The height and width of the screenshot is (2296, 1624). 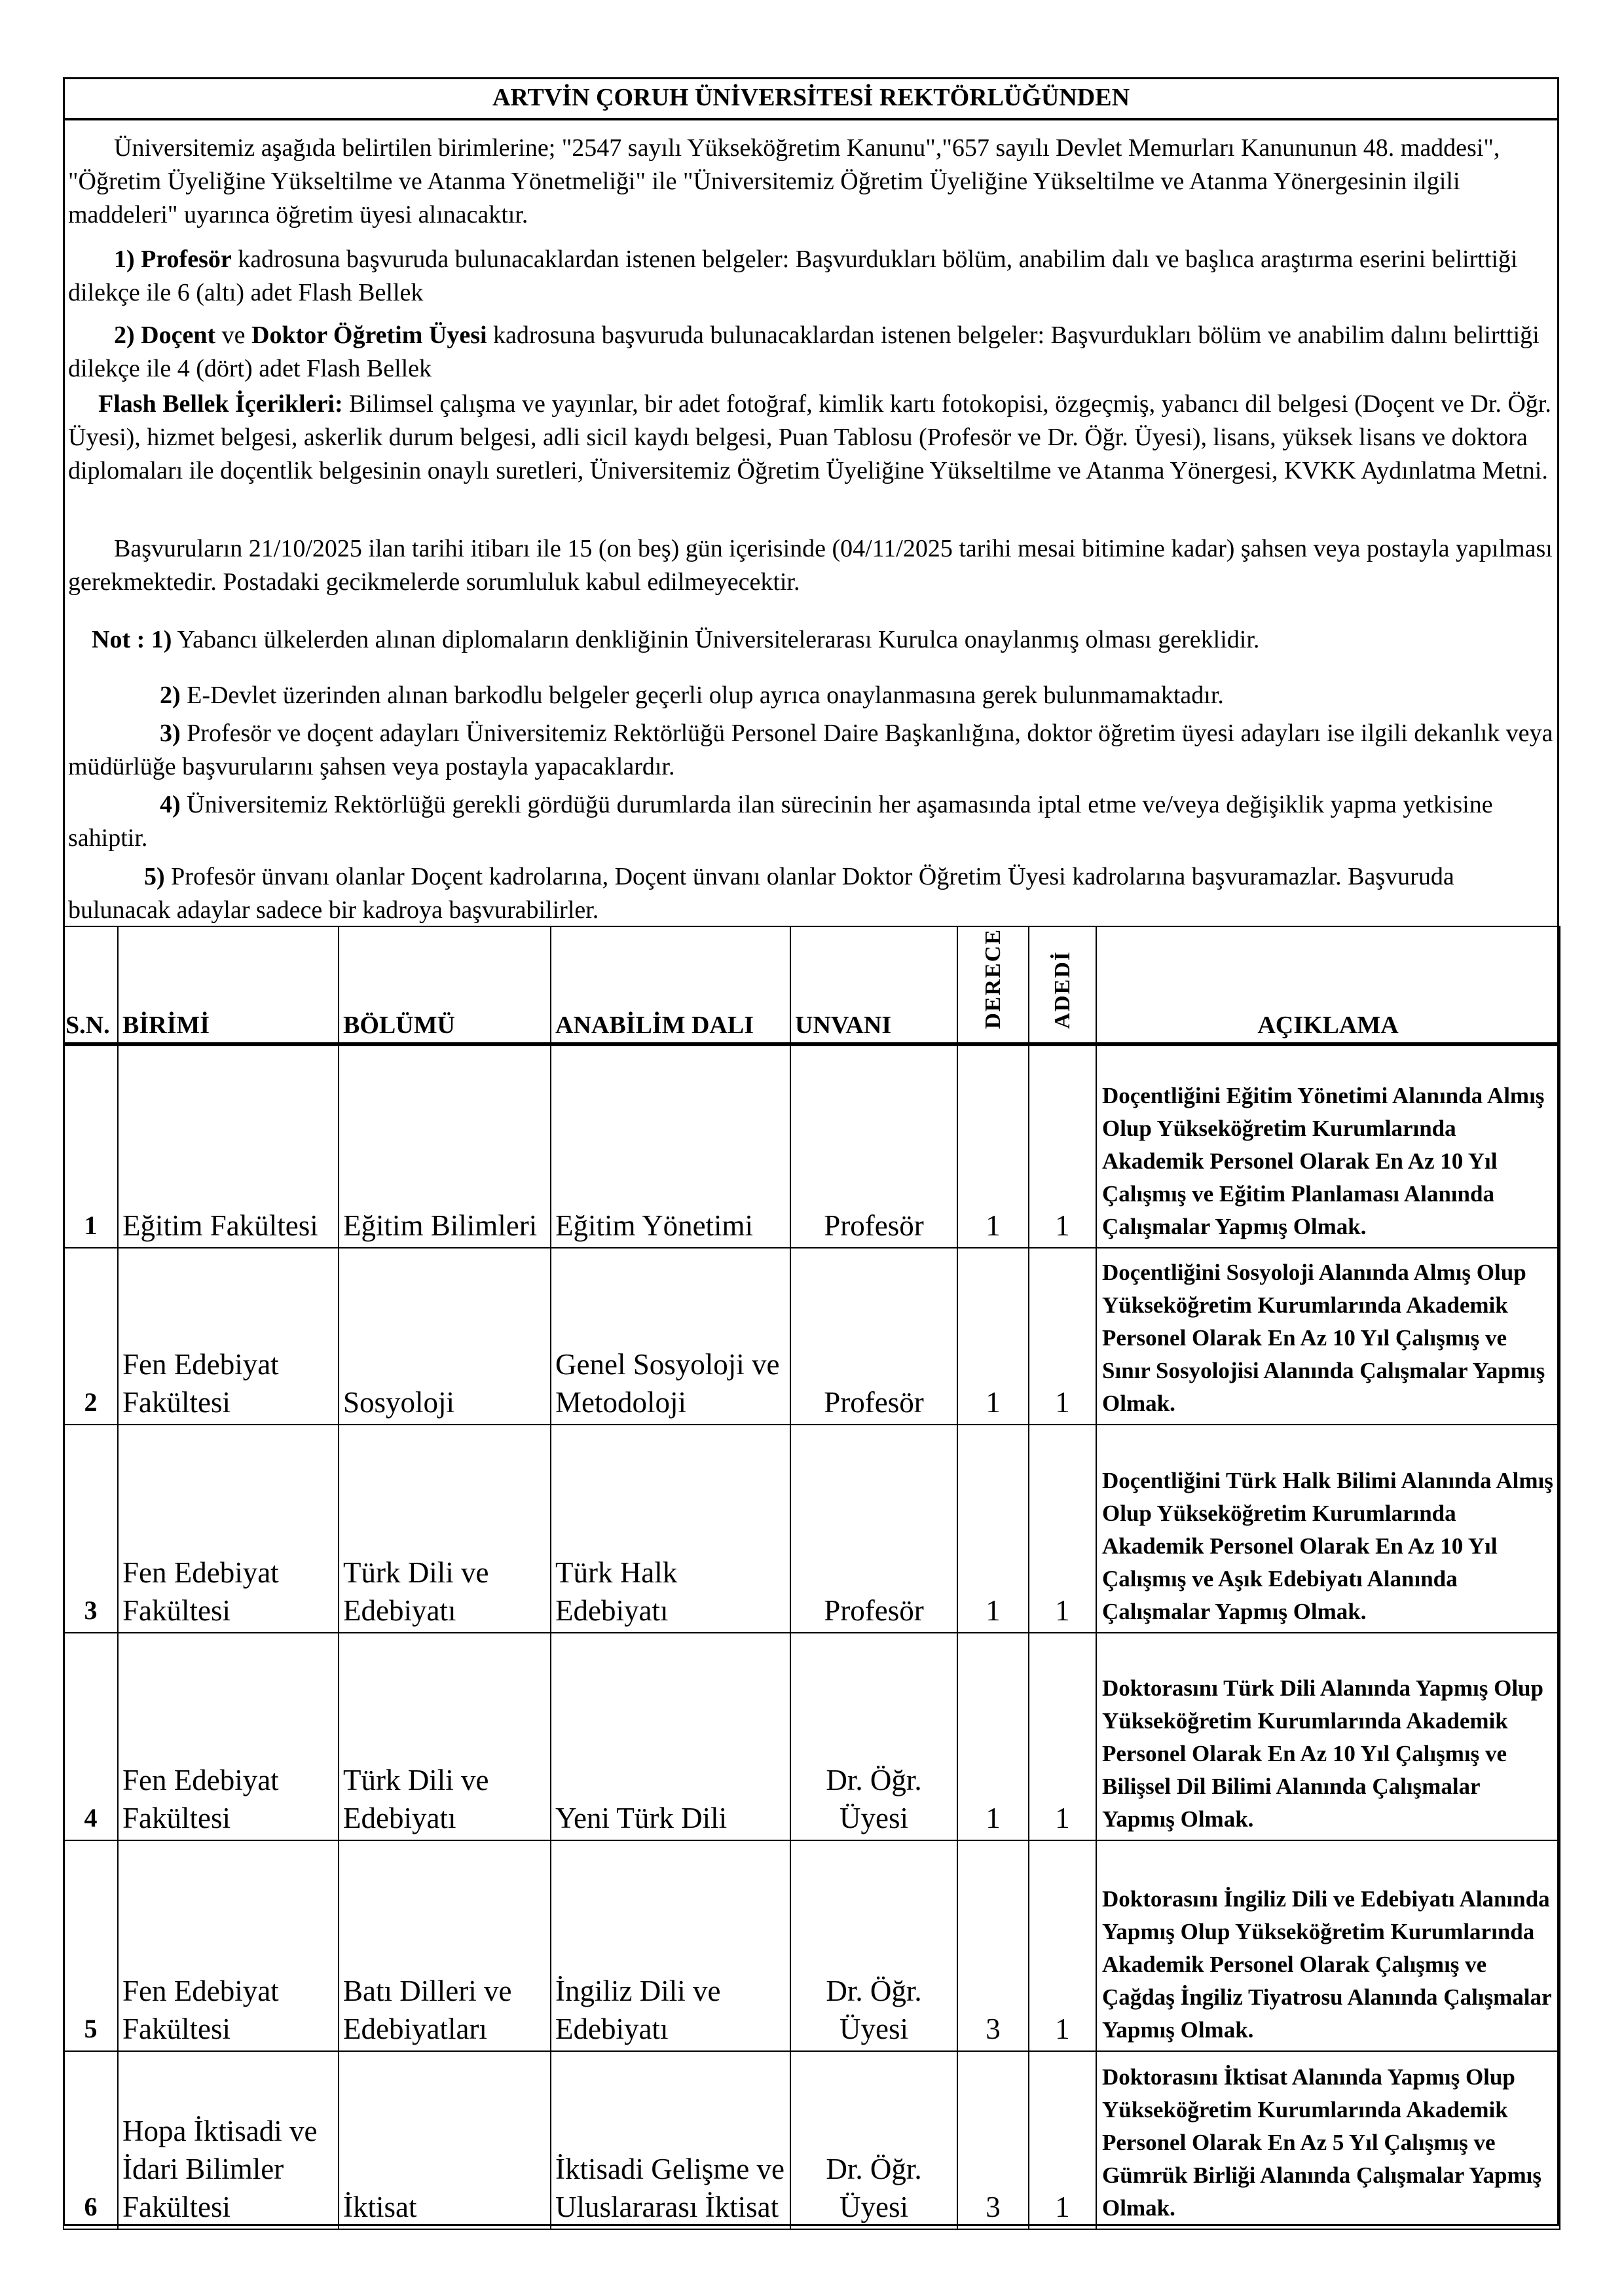 What do you see at coordinates (1328, 986) in the screenshot?
I see `header-aciklama: AÇIKLAMA` at bounding box center [1328, 986].